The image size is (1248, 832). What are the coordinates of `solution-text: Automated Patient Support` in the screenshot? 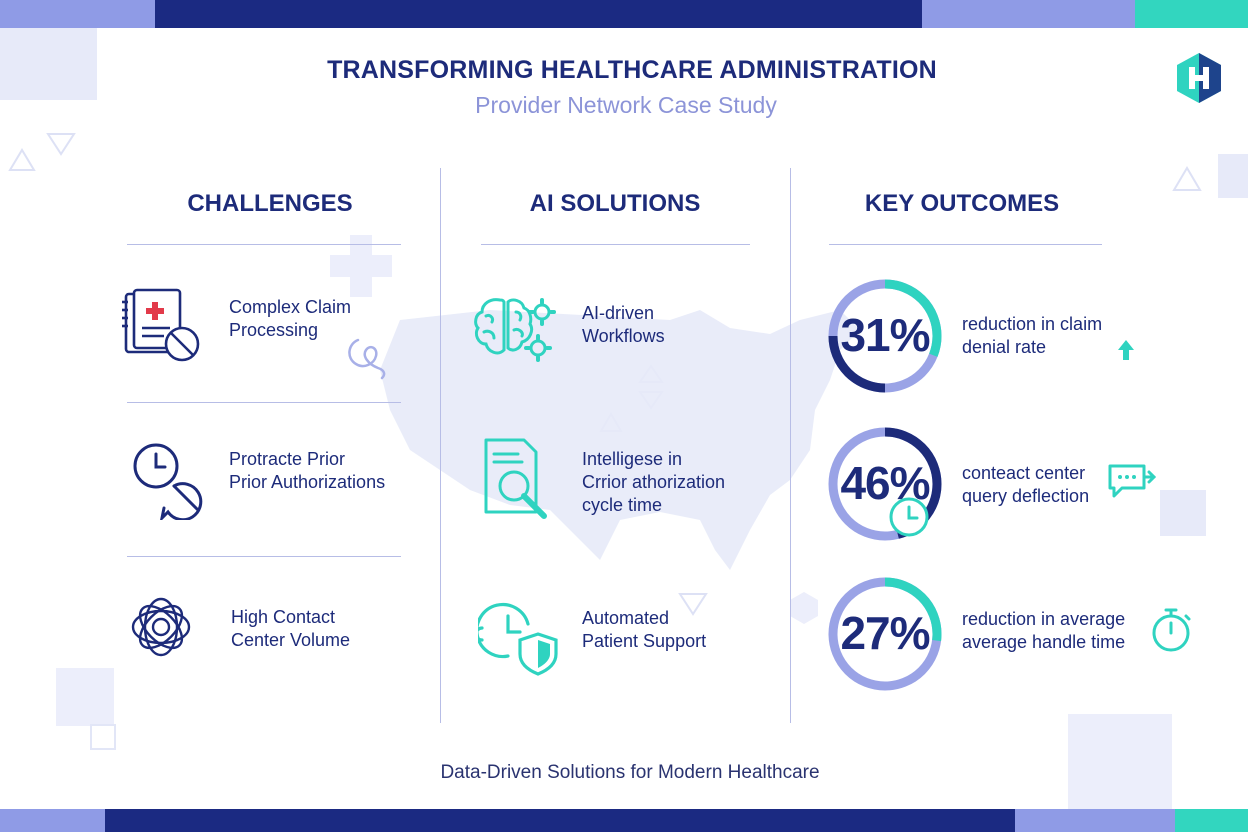 It's located at (644, 629).